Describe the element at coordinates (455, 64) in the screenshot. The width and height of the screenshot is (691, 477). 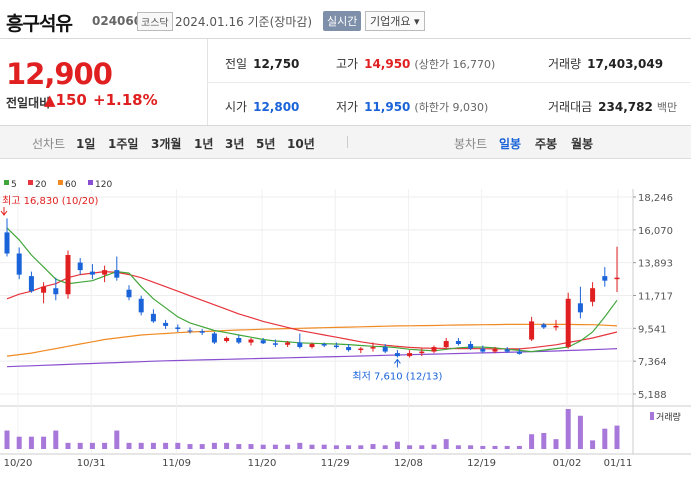
I see `stat-sub: (상한가 16,770)` at that location.